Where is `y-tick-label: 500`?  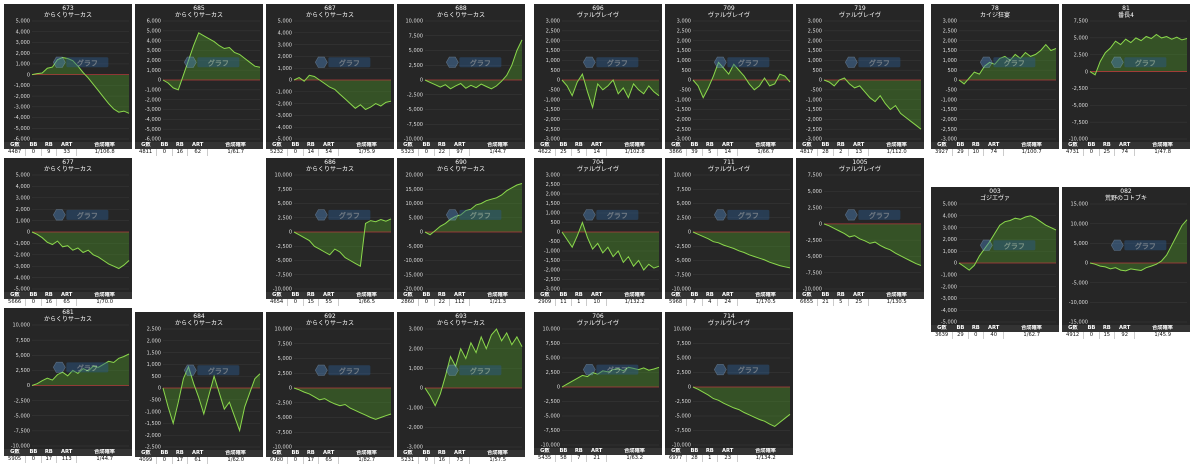 y-tick-label: 500 is located at coordinates (555, 71).